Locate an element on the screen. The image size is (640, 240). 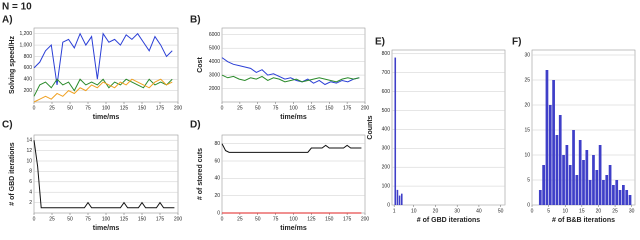
y-tick-label: 4000 is located at coordinates (214, 62).